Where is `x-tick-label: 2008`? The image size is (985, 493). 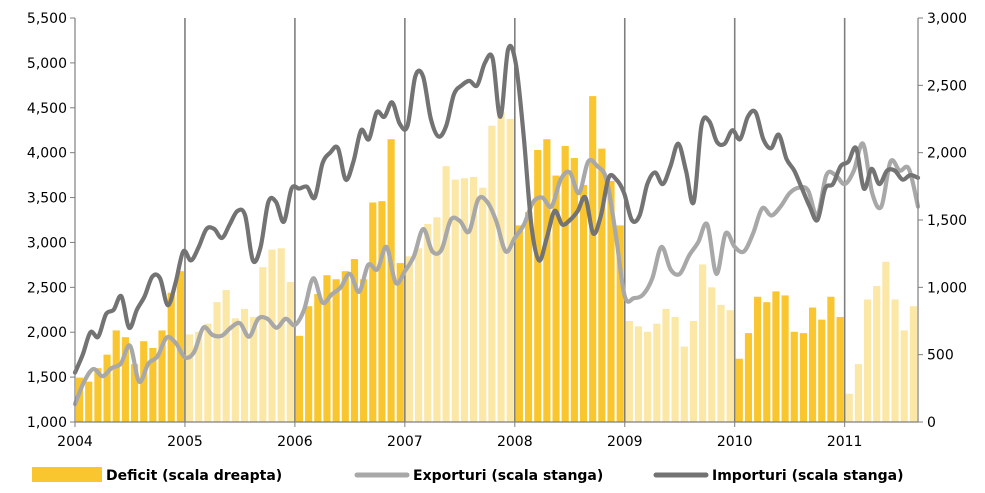
x-tick-label: 2008 is located at coordinates (515, 442).